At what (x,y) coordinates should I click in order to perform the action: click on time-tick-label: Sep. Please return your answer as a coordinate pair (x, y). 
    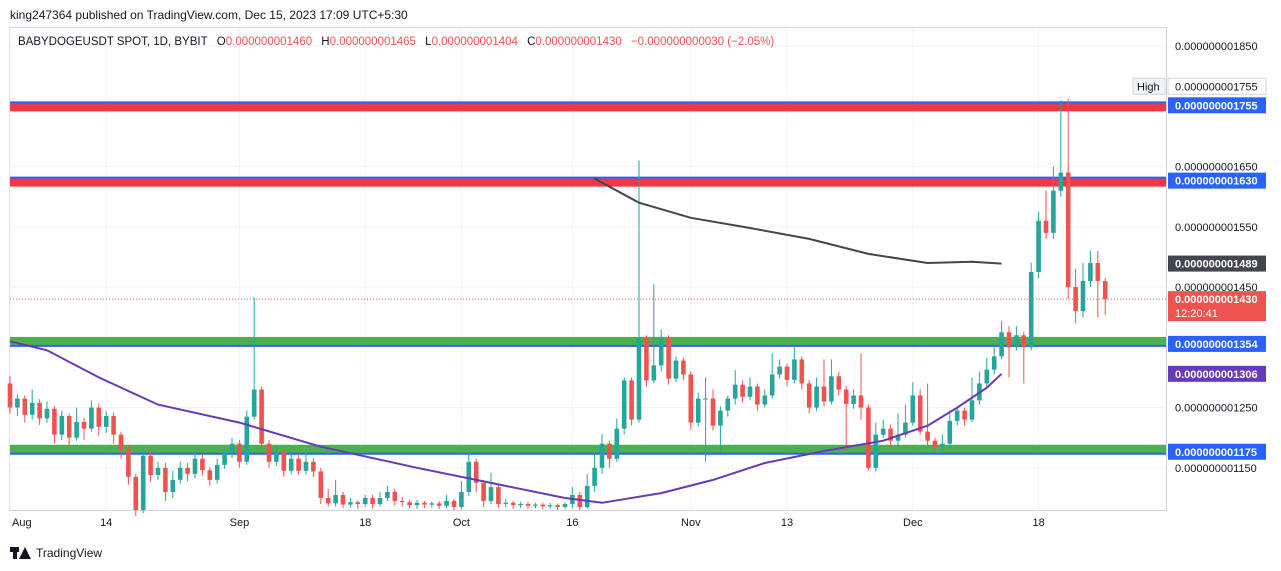
    Looking at the image, I should click on (240, 523).